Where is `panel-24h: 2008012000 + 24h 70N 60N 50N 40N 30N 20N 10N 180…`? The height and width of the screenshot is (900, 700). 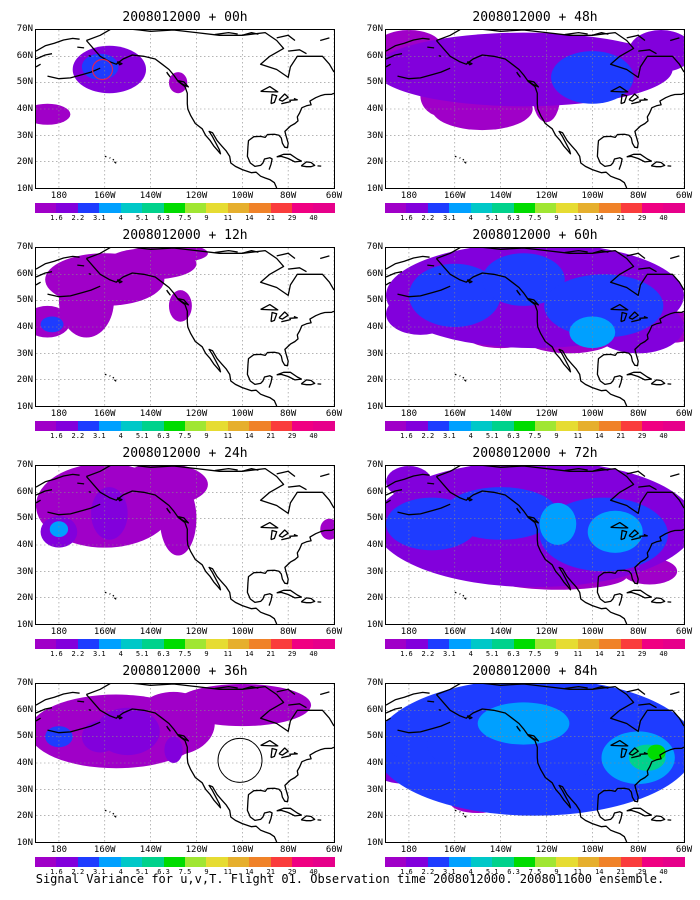
panel-24h: 2008012000 + 24h 70N 60N 50N 40N 30N 20N 10N 180… is located at coordinates (179, 552).